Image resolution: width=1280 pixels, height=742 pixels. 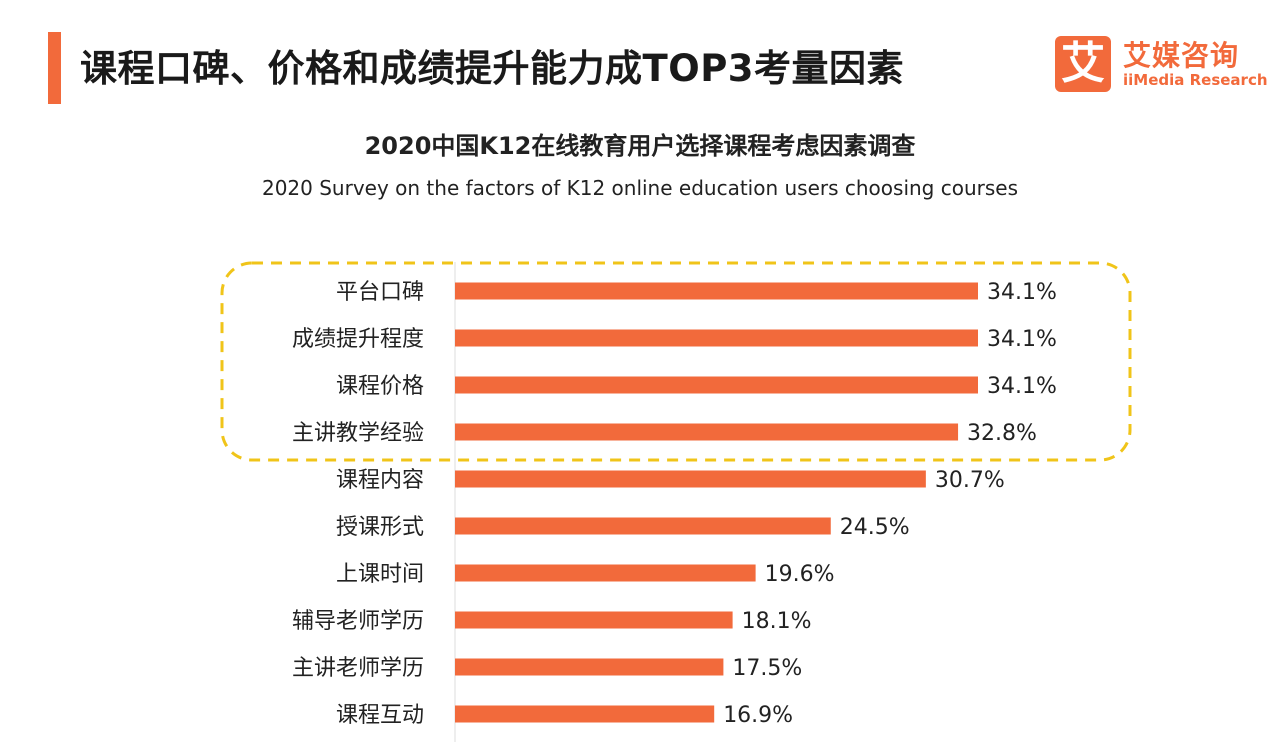 What do you see at coordinates (358, 433) in the screenshot?
I see `category-label: 主讲教学经验` at bounding box center [358, 433].